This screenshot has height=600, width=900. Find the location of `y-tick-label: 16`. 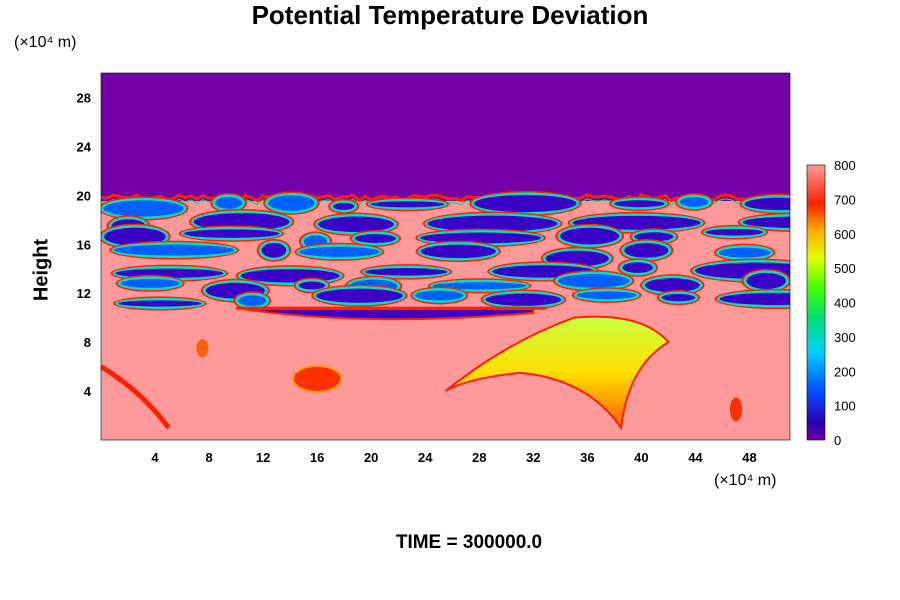

y-tick-label: 16 is located at coordinates (84, 244).